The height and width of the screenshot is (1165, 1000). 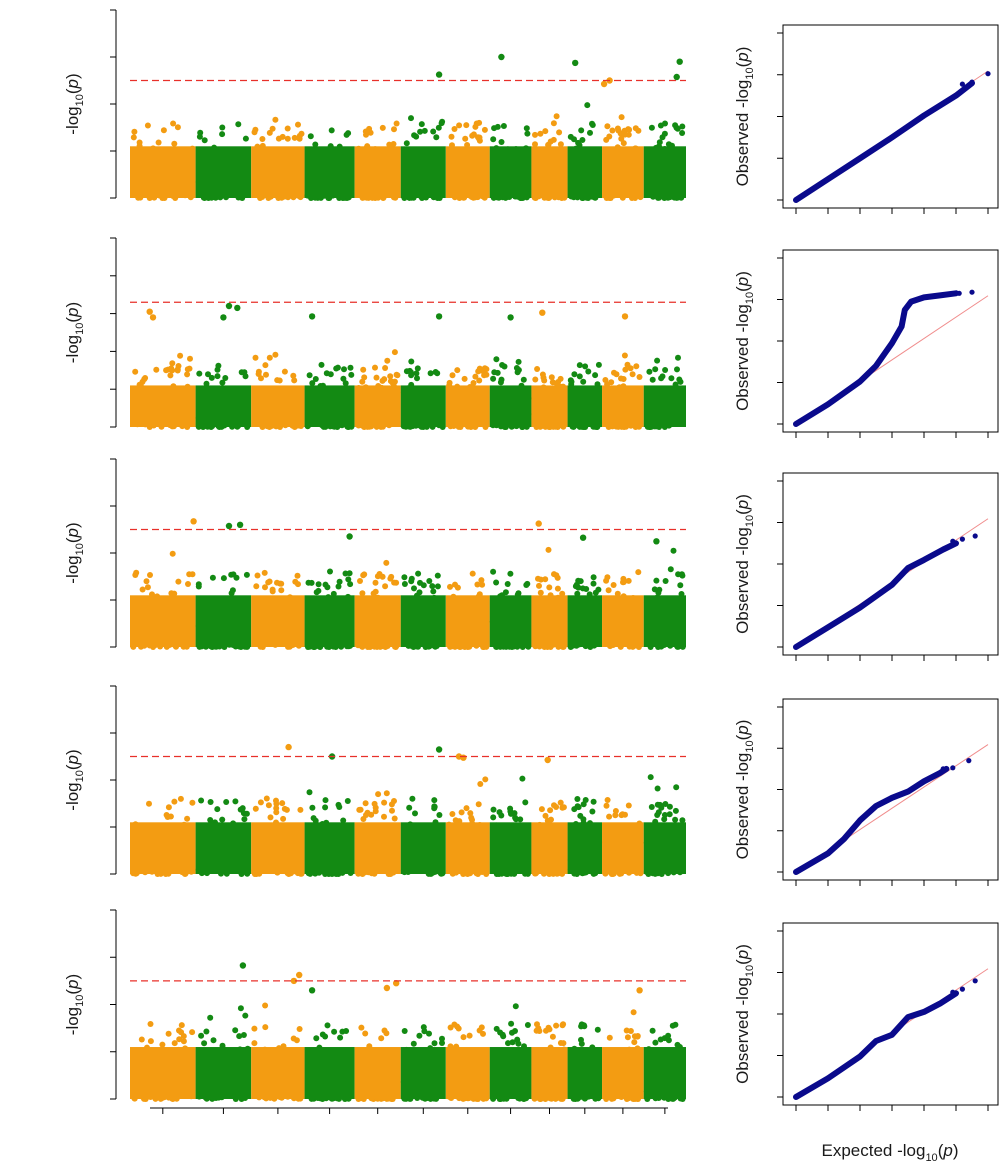 What do you see at coordinates (889, 1152) in the screenshot?
I see `qq-x-axis-title: Expected -log10(p)` at bounding box center [889, 1152].